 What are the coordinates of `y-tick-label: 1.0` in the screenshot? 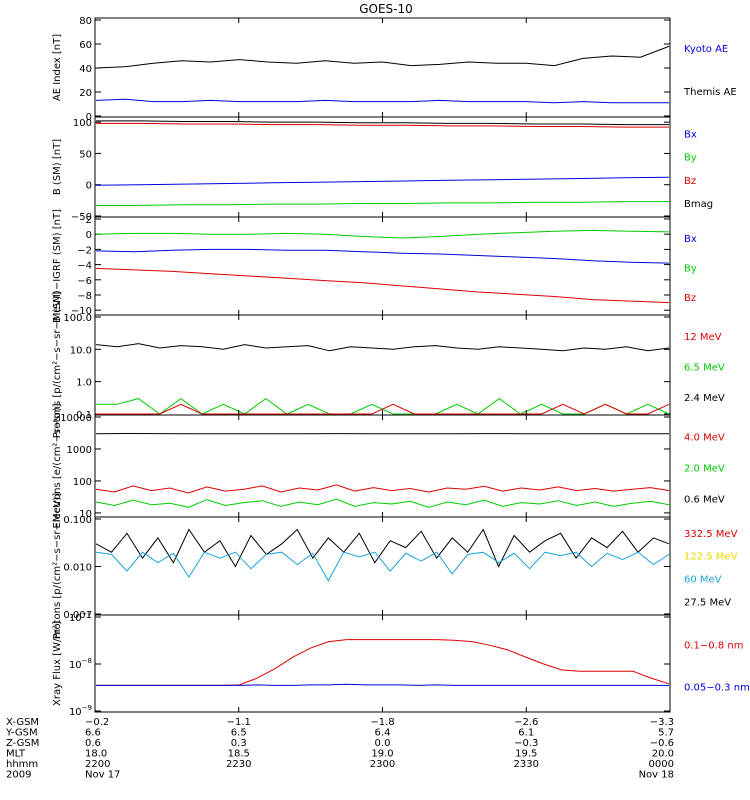 It's located at (84, 383).